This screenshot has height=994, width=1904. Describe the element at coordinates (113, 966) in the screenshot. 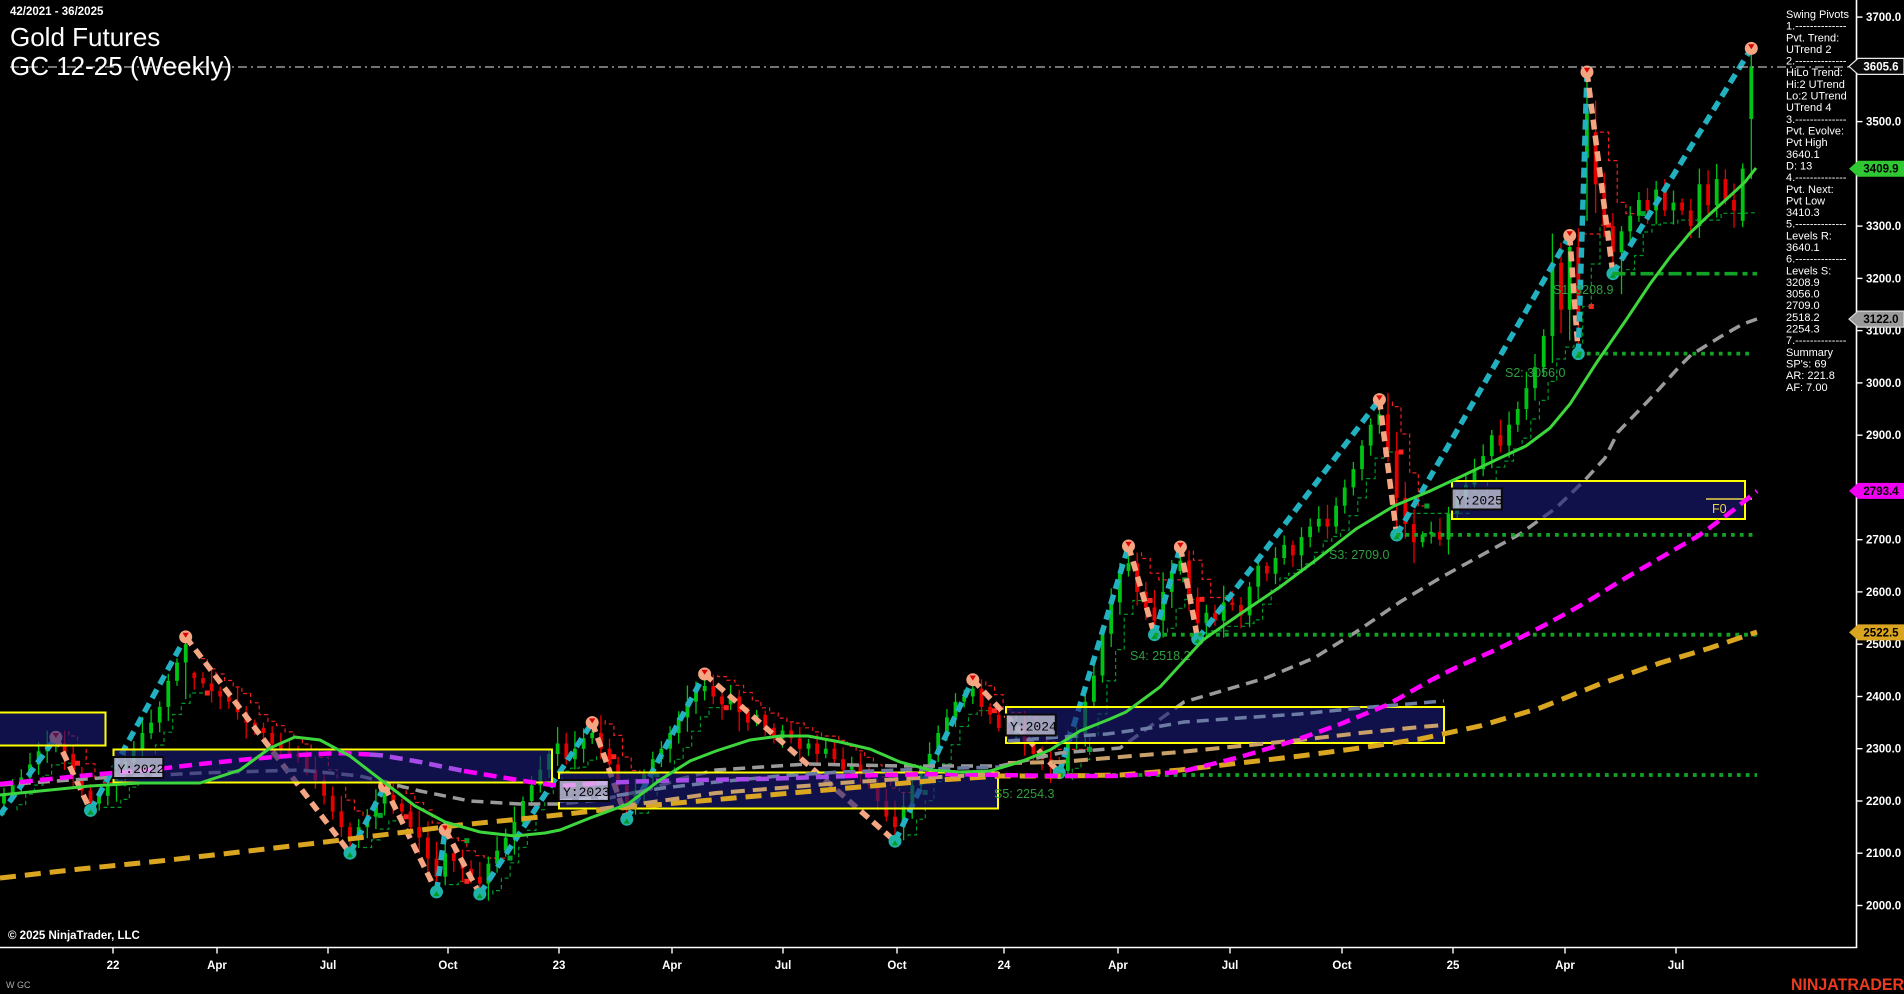

I see `svg-text: 22` at that location.